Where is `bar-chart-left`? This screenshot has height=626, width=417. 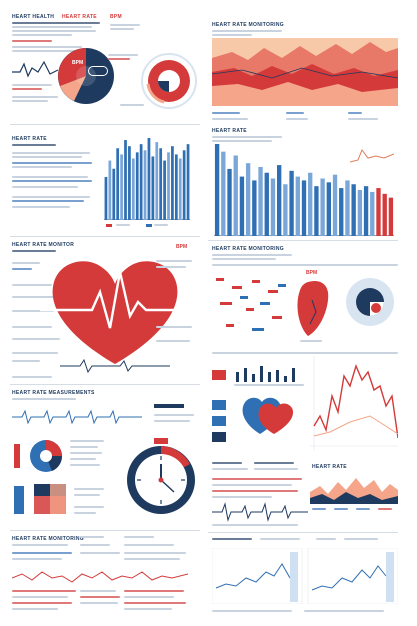 bar-chart-left is located at coordinates (147, 179).